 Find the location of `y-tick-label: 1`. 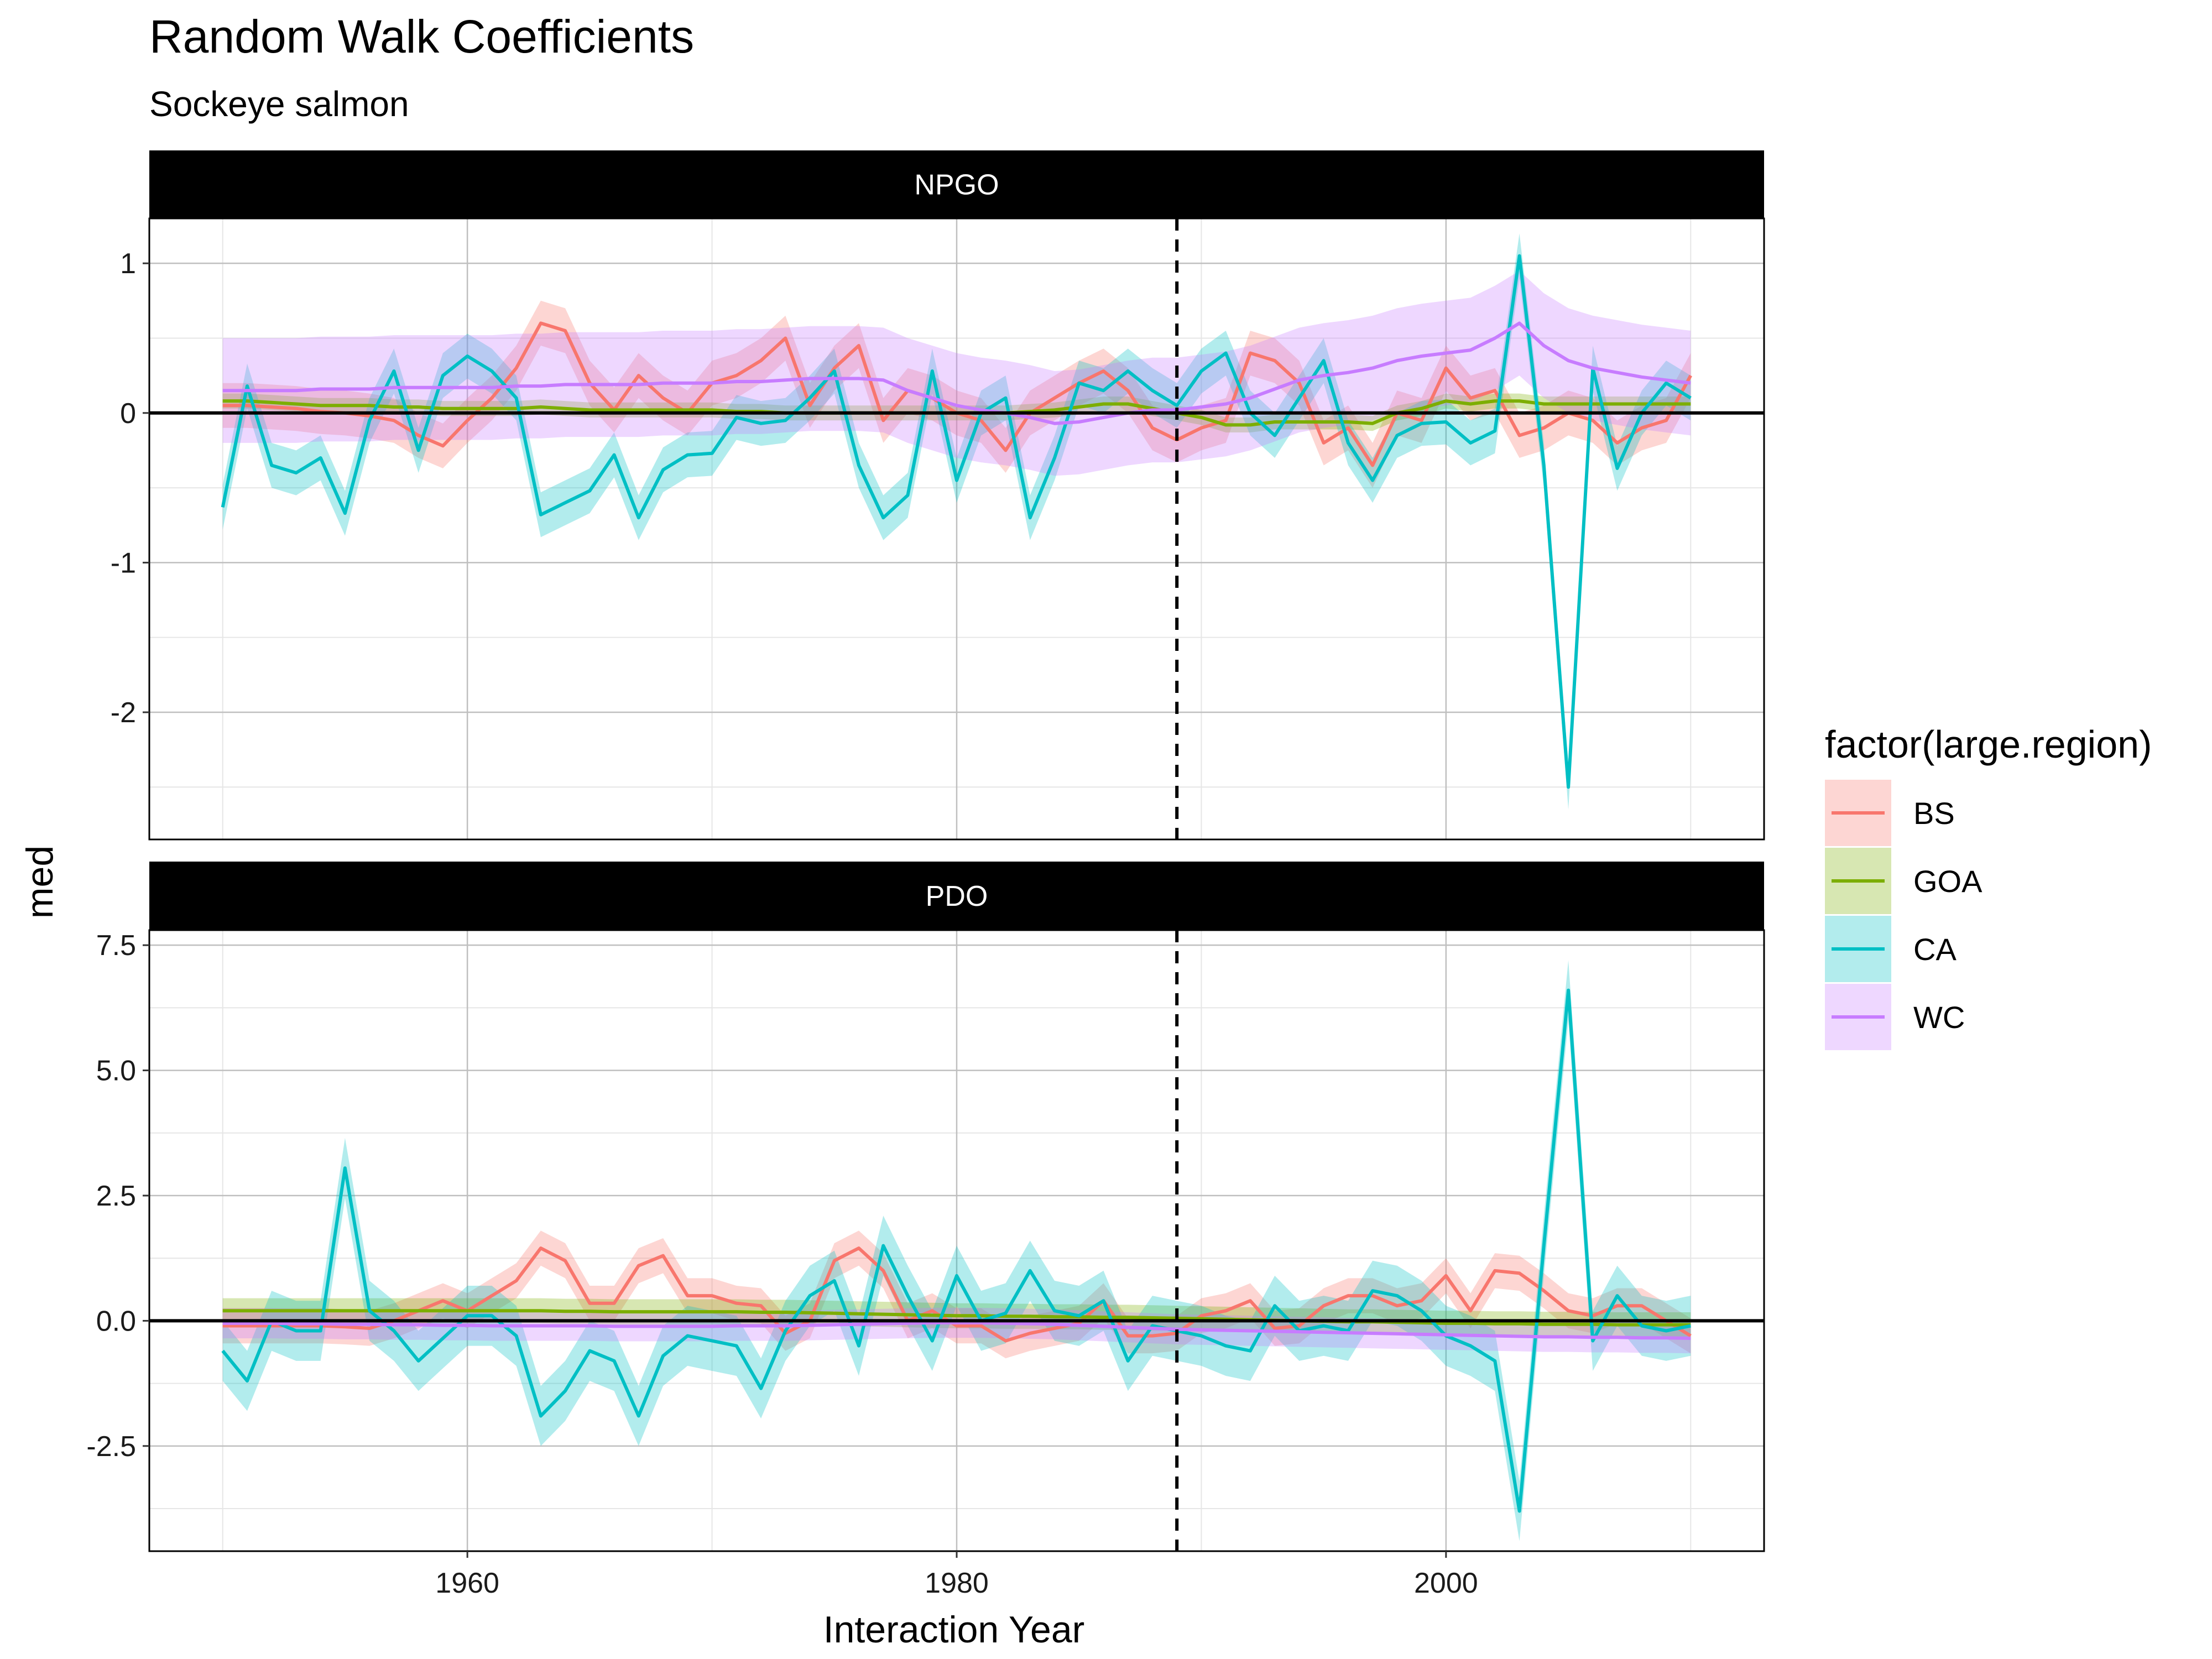

y-tick-label: 1 is located at coordinates (128, 264).